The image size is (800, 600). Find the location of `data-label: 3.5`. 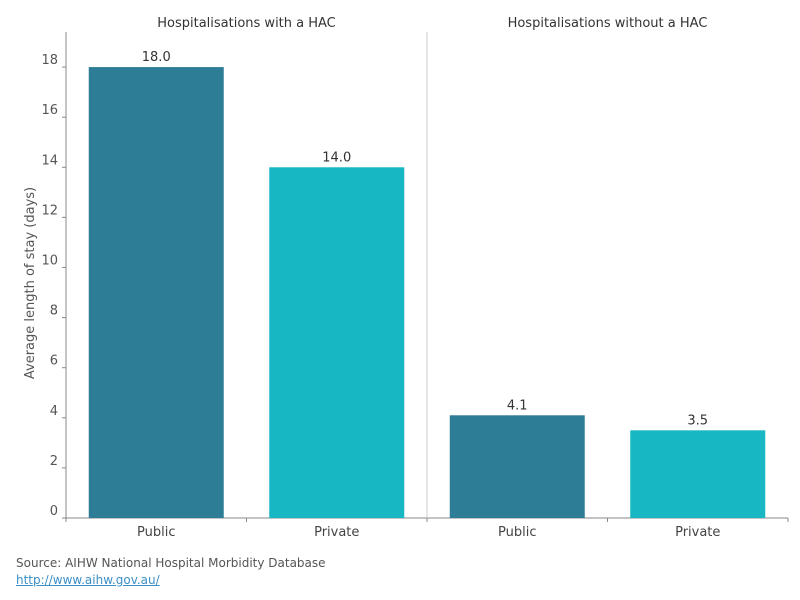

data-label: 3.5 is located at coordinates (697, 420).